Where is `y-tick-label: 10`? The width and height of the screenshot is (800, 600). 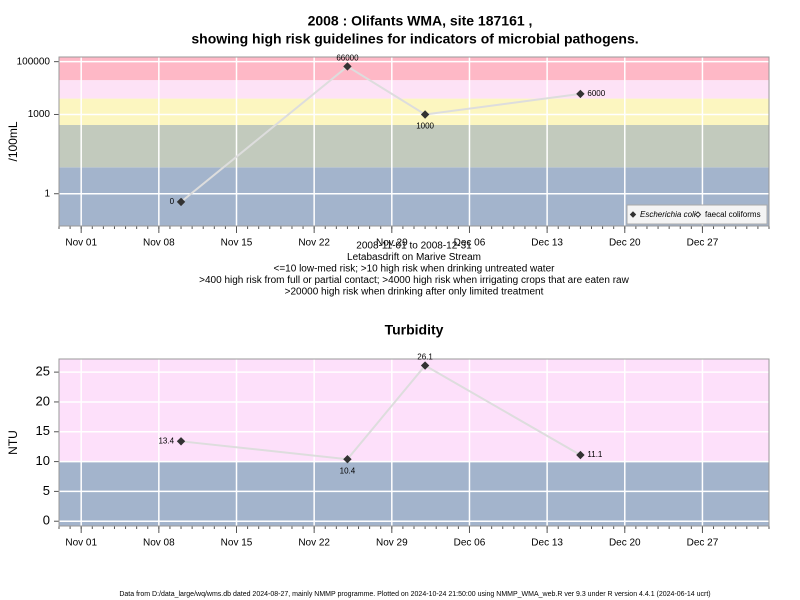 y-tick-label: 10 is located at coordinates (43, 460).